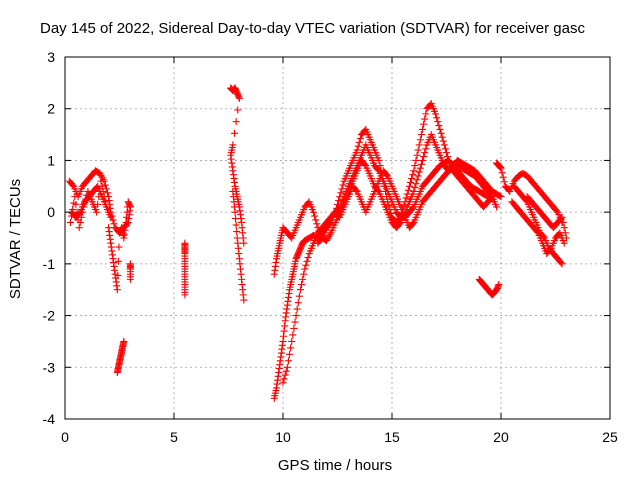  Describe the element at coordinates (392, 437) in the screenshot. I see `x-tick-label: 15` at that location.